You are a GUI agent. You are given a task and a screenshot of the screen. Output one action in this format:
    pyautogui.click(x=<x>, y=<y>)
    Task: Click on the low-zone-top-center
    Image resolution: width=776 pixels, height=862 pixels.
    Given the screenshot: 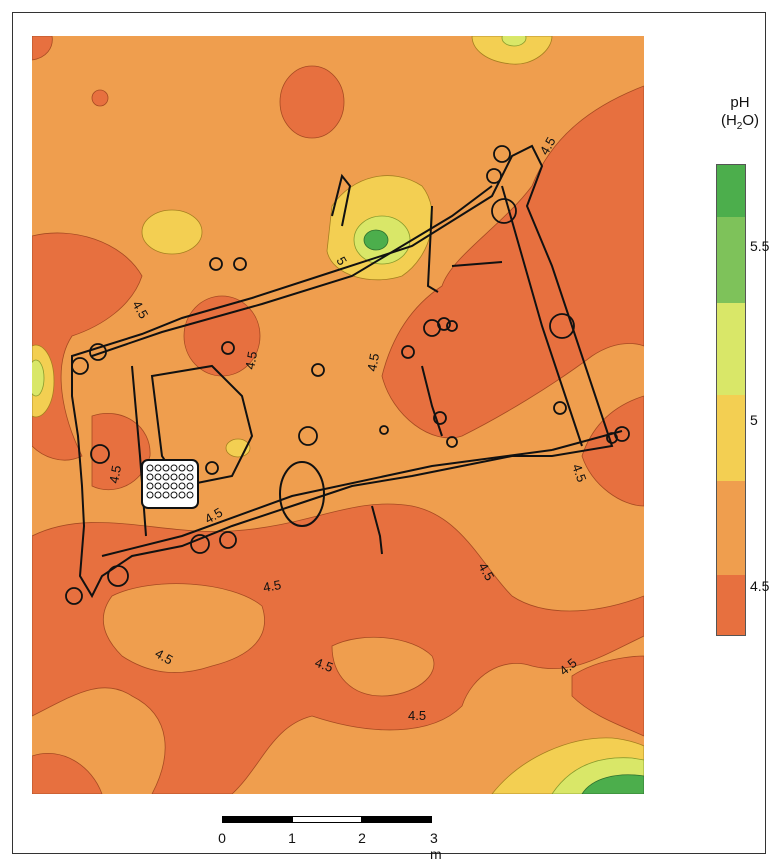 What is the action you would take?
    pyautogui.click(x=312, y=102)
    